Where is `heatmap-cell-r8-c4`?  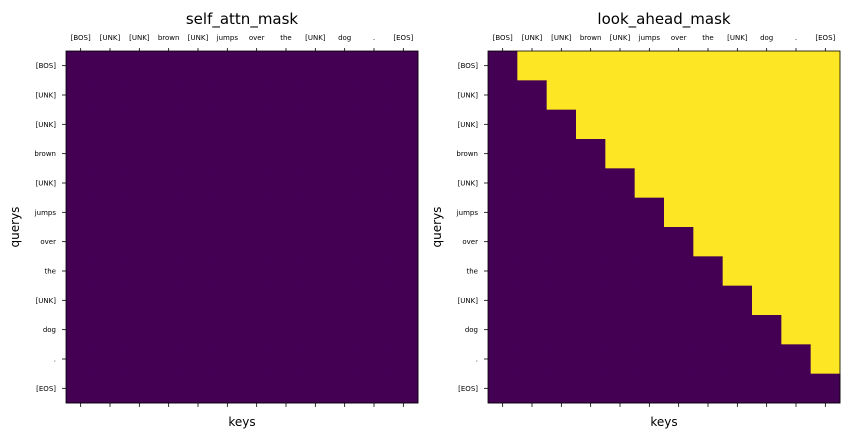 heatmap-cell-r8-c4 is located at coordinates (620, 300).